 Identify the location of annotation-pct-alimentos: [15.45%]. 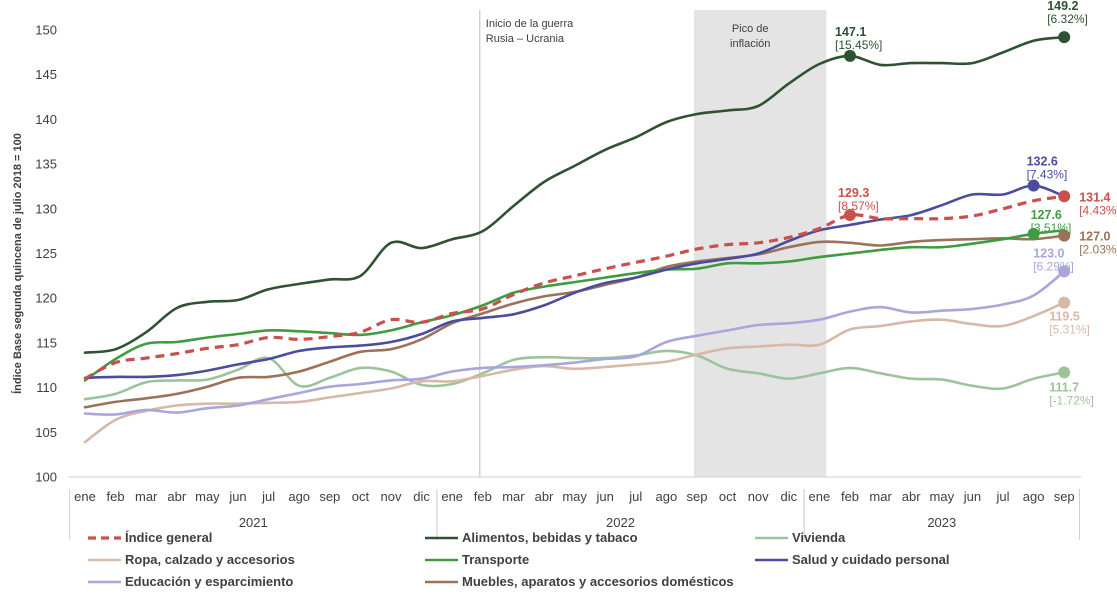
(858, 45).